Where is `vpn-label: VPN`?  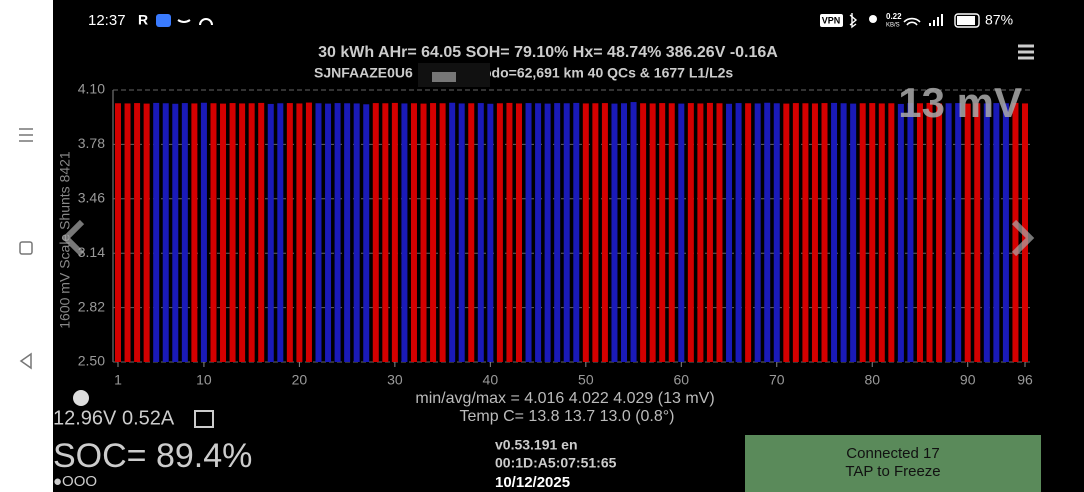
vpn-label: VPN is located at coordinates (831, 20).